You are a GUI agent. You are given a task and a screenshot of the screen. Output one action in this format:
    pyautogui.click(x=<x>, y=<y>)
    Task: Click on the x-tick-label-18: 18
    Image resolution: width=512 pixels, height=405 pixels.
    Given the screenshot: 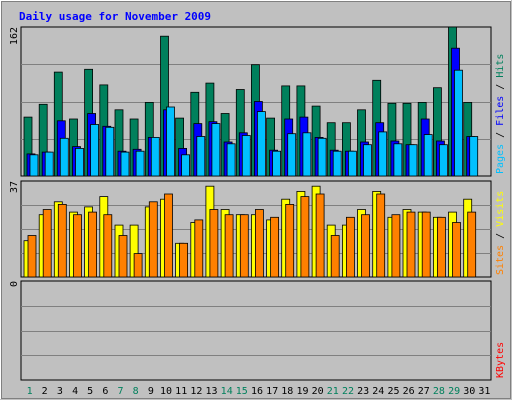 What is the action you would take?
    pyautogui.click(x=287, y=391)
    